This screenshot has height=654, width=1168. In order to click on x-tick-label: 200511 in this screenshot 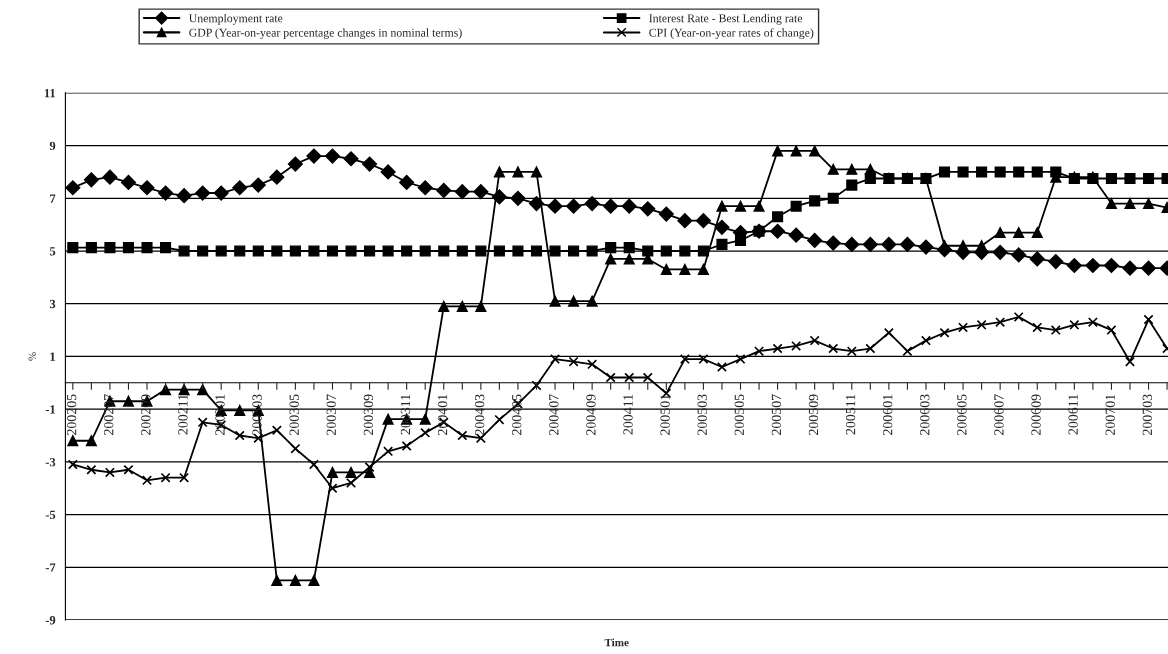, I will do `click(850, 414)`.